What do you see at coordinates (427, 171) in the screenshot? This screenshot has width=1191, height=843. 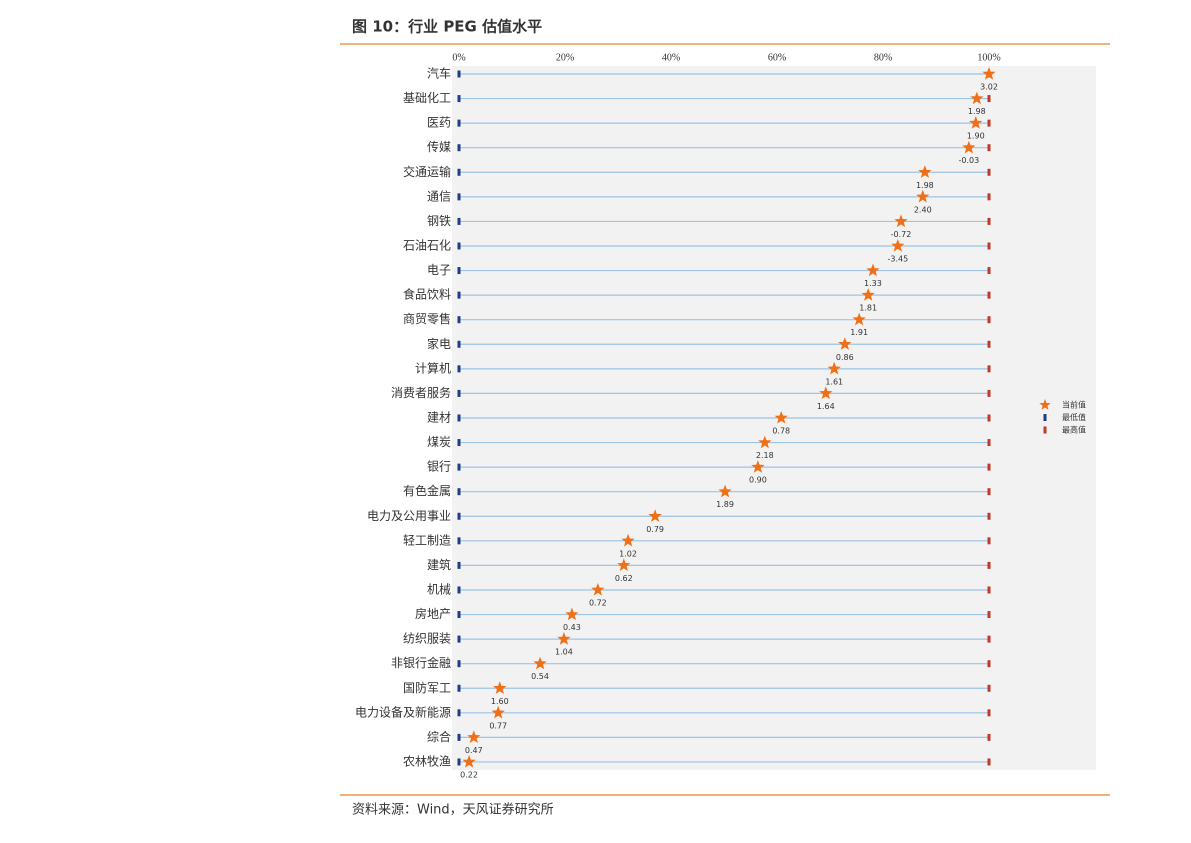 I see `y-tick-label: 交通运输` at bounding box center [427, 171].